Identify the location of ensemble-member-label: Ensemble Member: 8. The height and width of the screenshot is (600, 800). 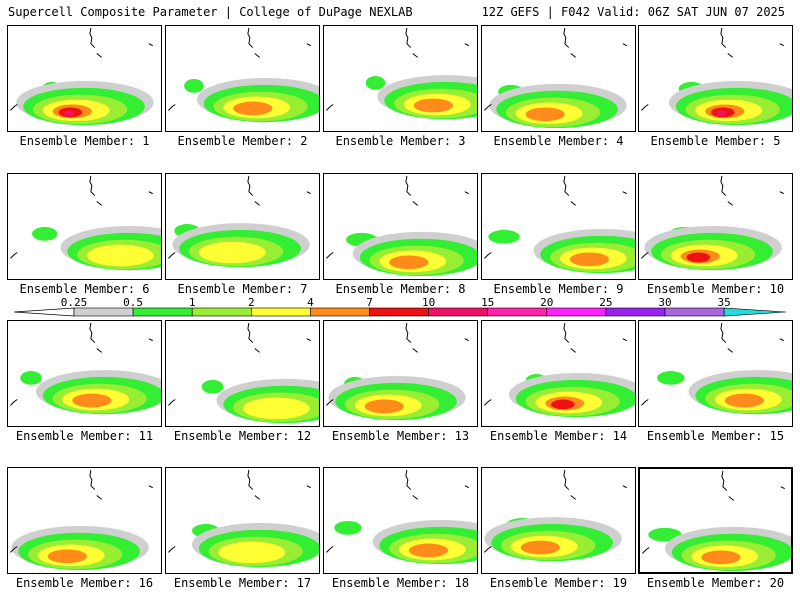
(400, 289).